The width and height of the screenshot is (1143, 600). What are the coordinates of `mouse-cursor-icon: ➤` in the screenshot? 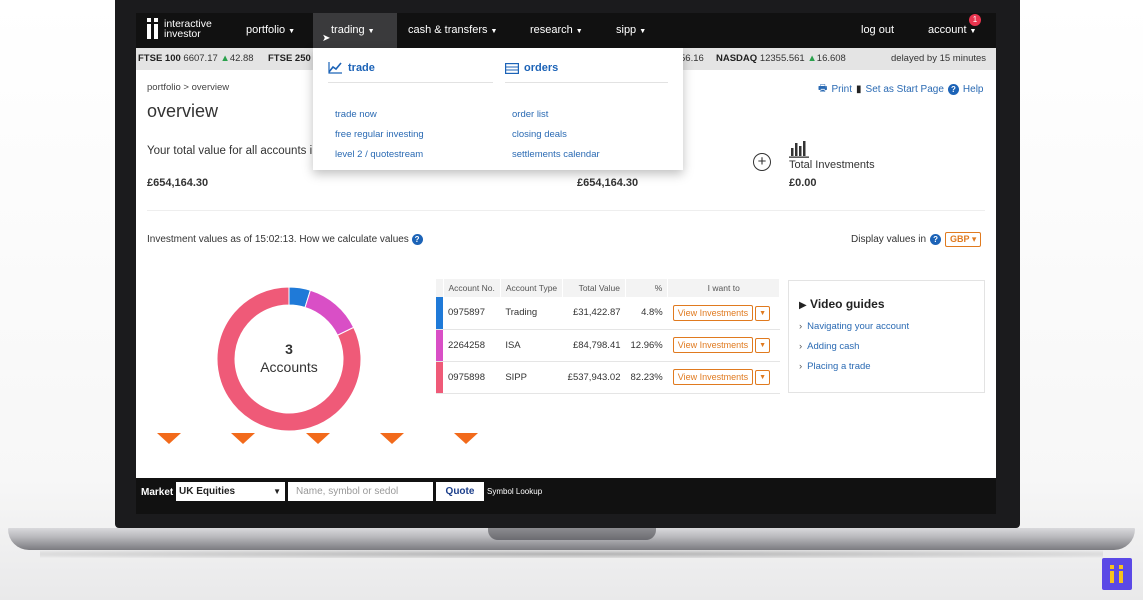 It's located at (326, 38).